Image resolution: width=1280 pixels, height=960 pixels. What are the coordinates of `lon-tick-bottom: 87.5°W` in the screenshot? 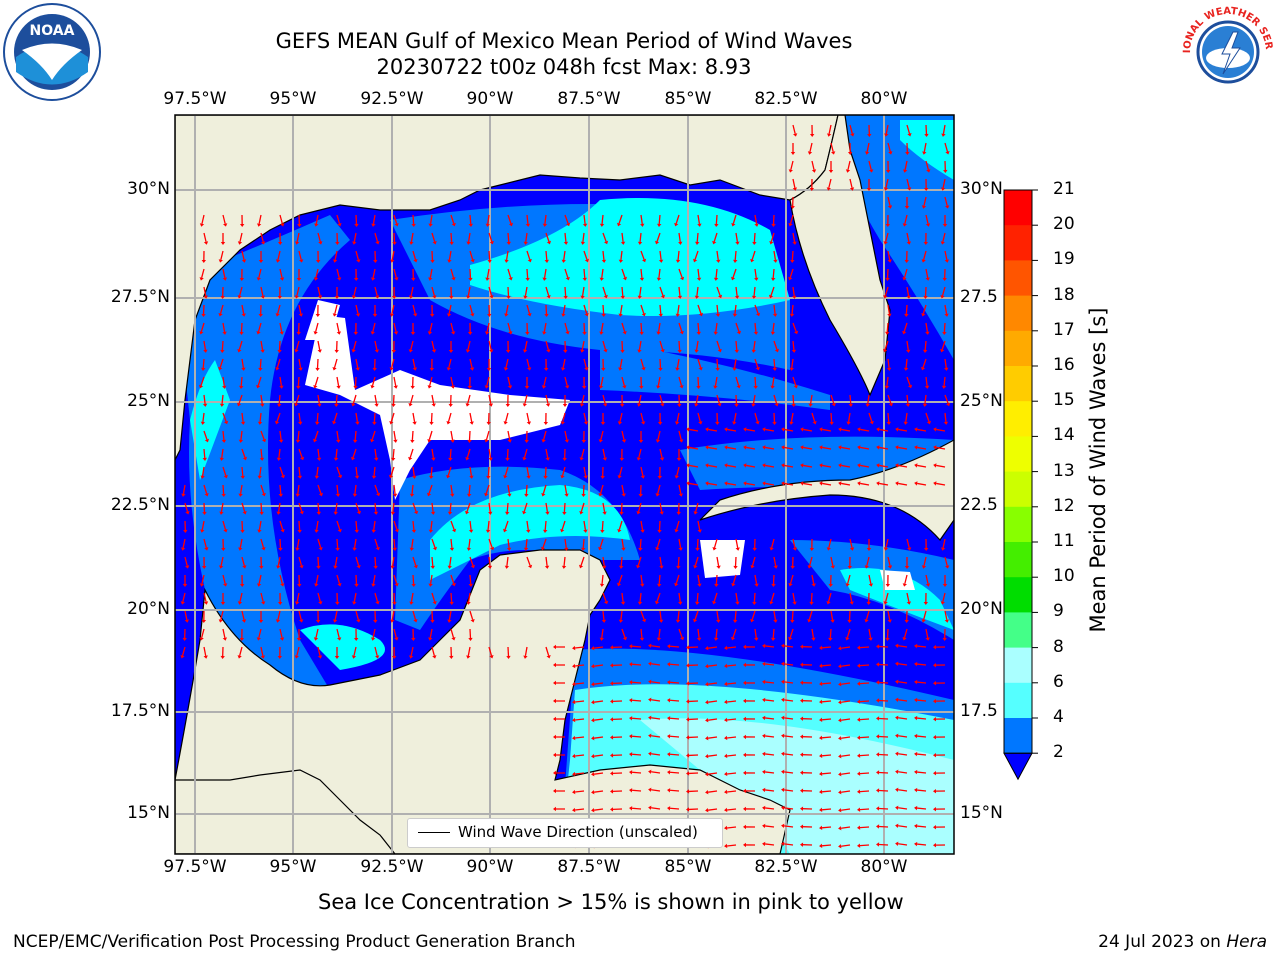 It's located at (589, 867).